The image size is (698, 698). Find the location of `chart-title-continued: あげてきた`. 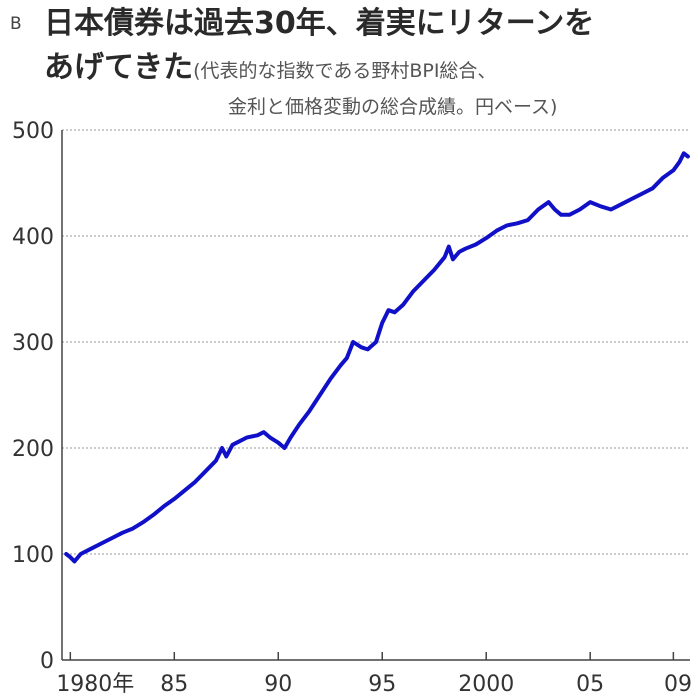

chart-title-continued: あげてきた is located at coordinates (119, 67).